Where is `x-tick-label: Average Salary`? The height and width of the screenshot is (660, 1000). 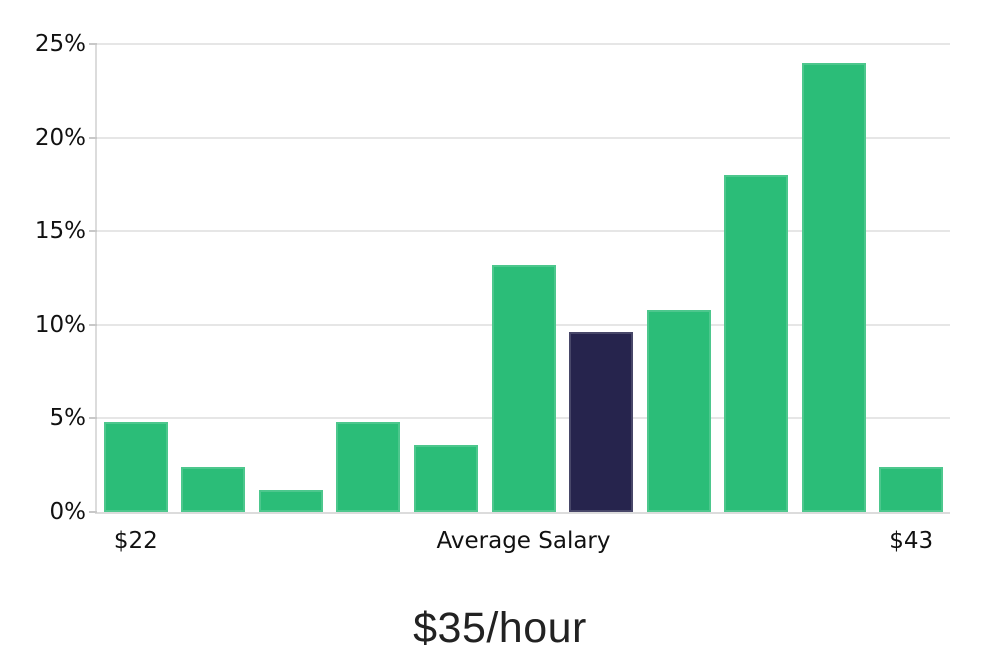 x-tick-label: Average Salary is located at coordinates (523, 541).